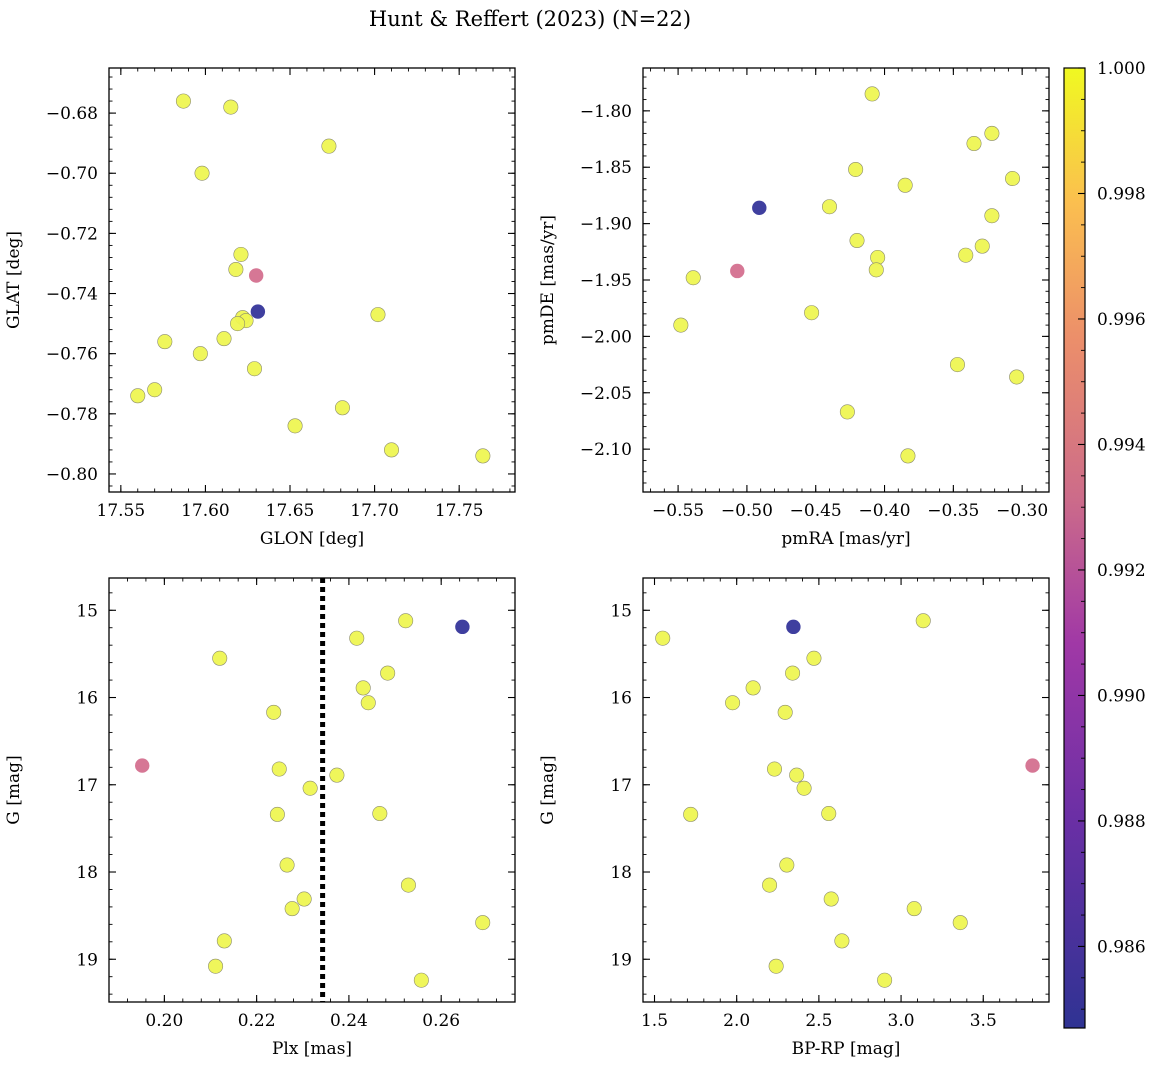  What do you see at coordinates (654, 1021) in the screenshot?
I see `x-tick-label: 1.5` at bounding box center [654, 1021].